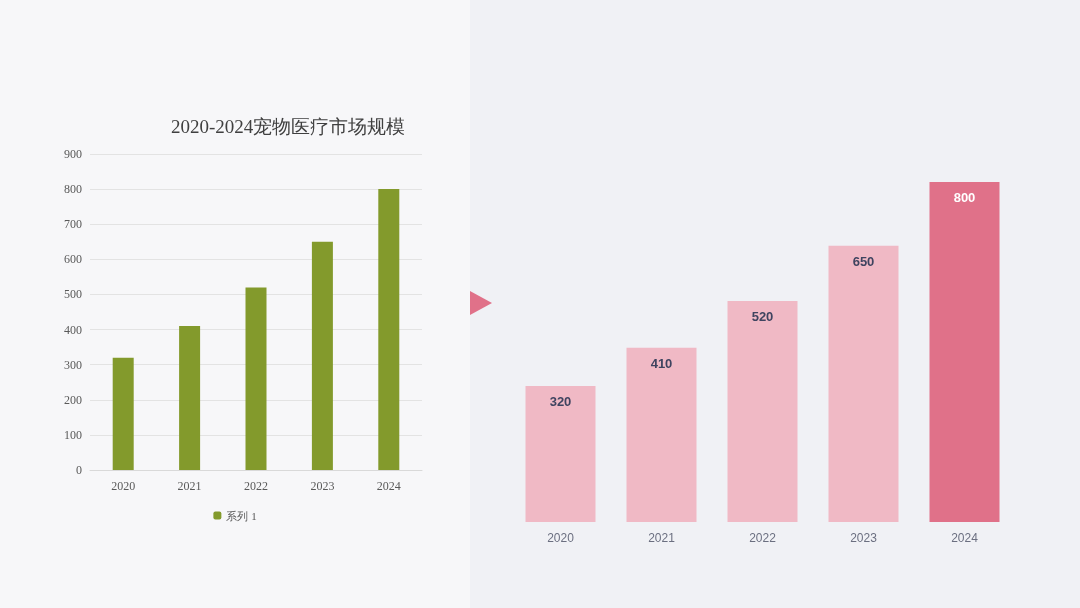 This screenshot has width=1080, height=608. I want to click on data-label: 650, so click(863, 261).